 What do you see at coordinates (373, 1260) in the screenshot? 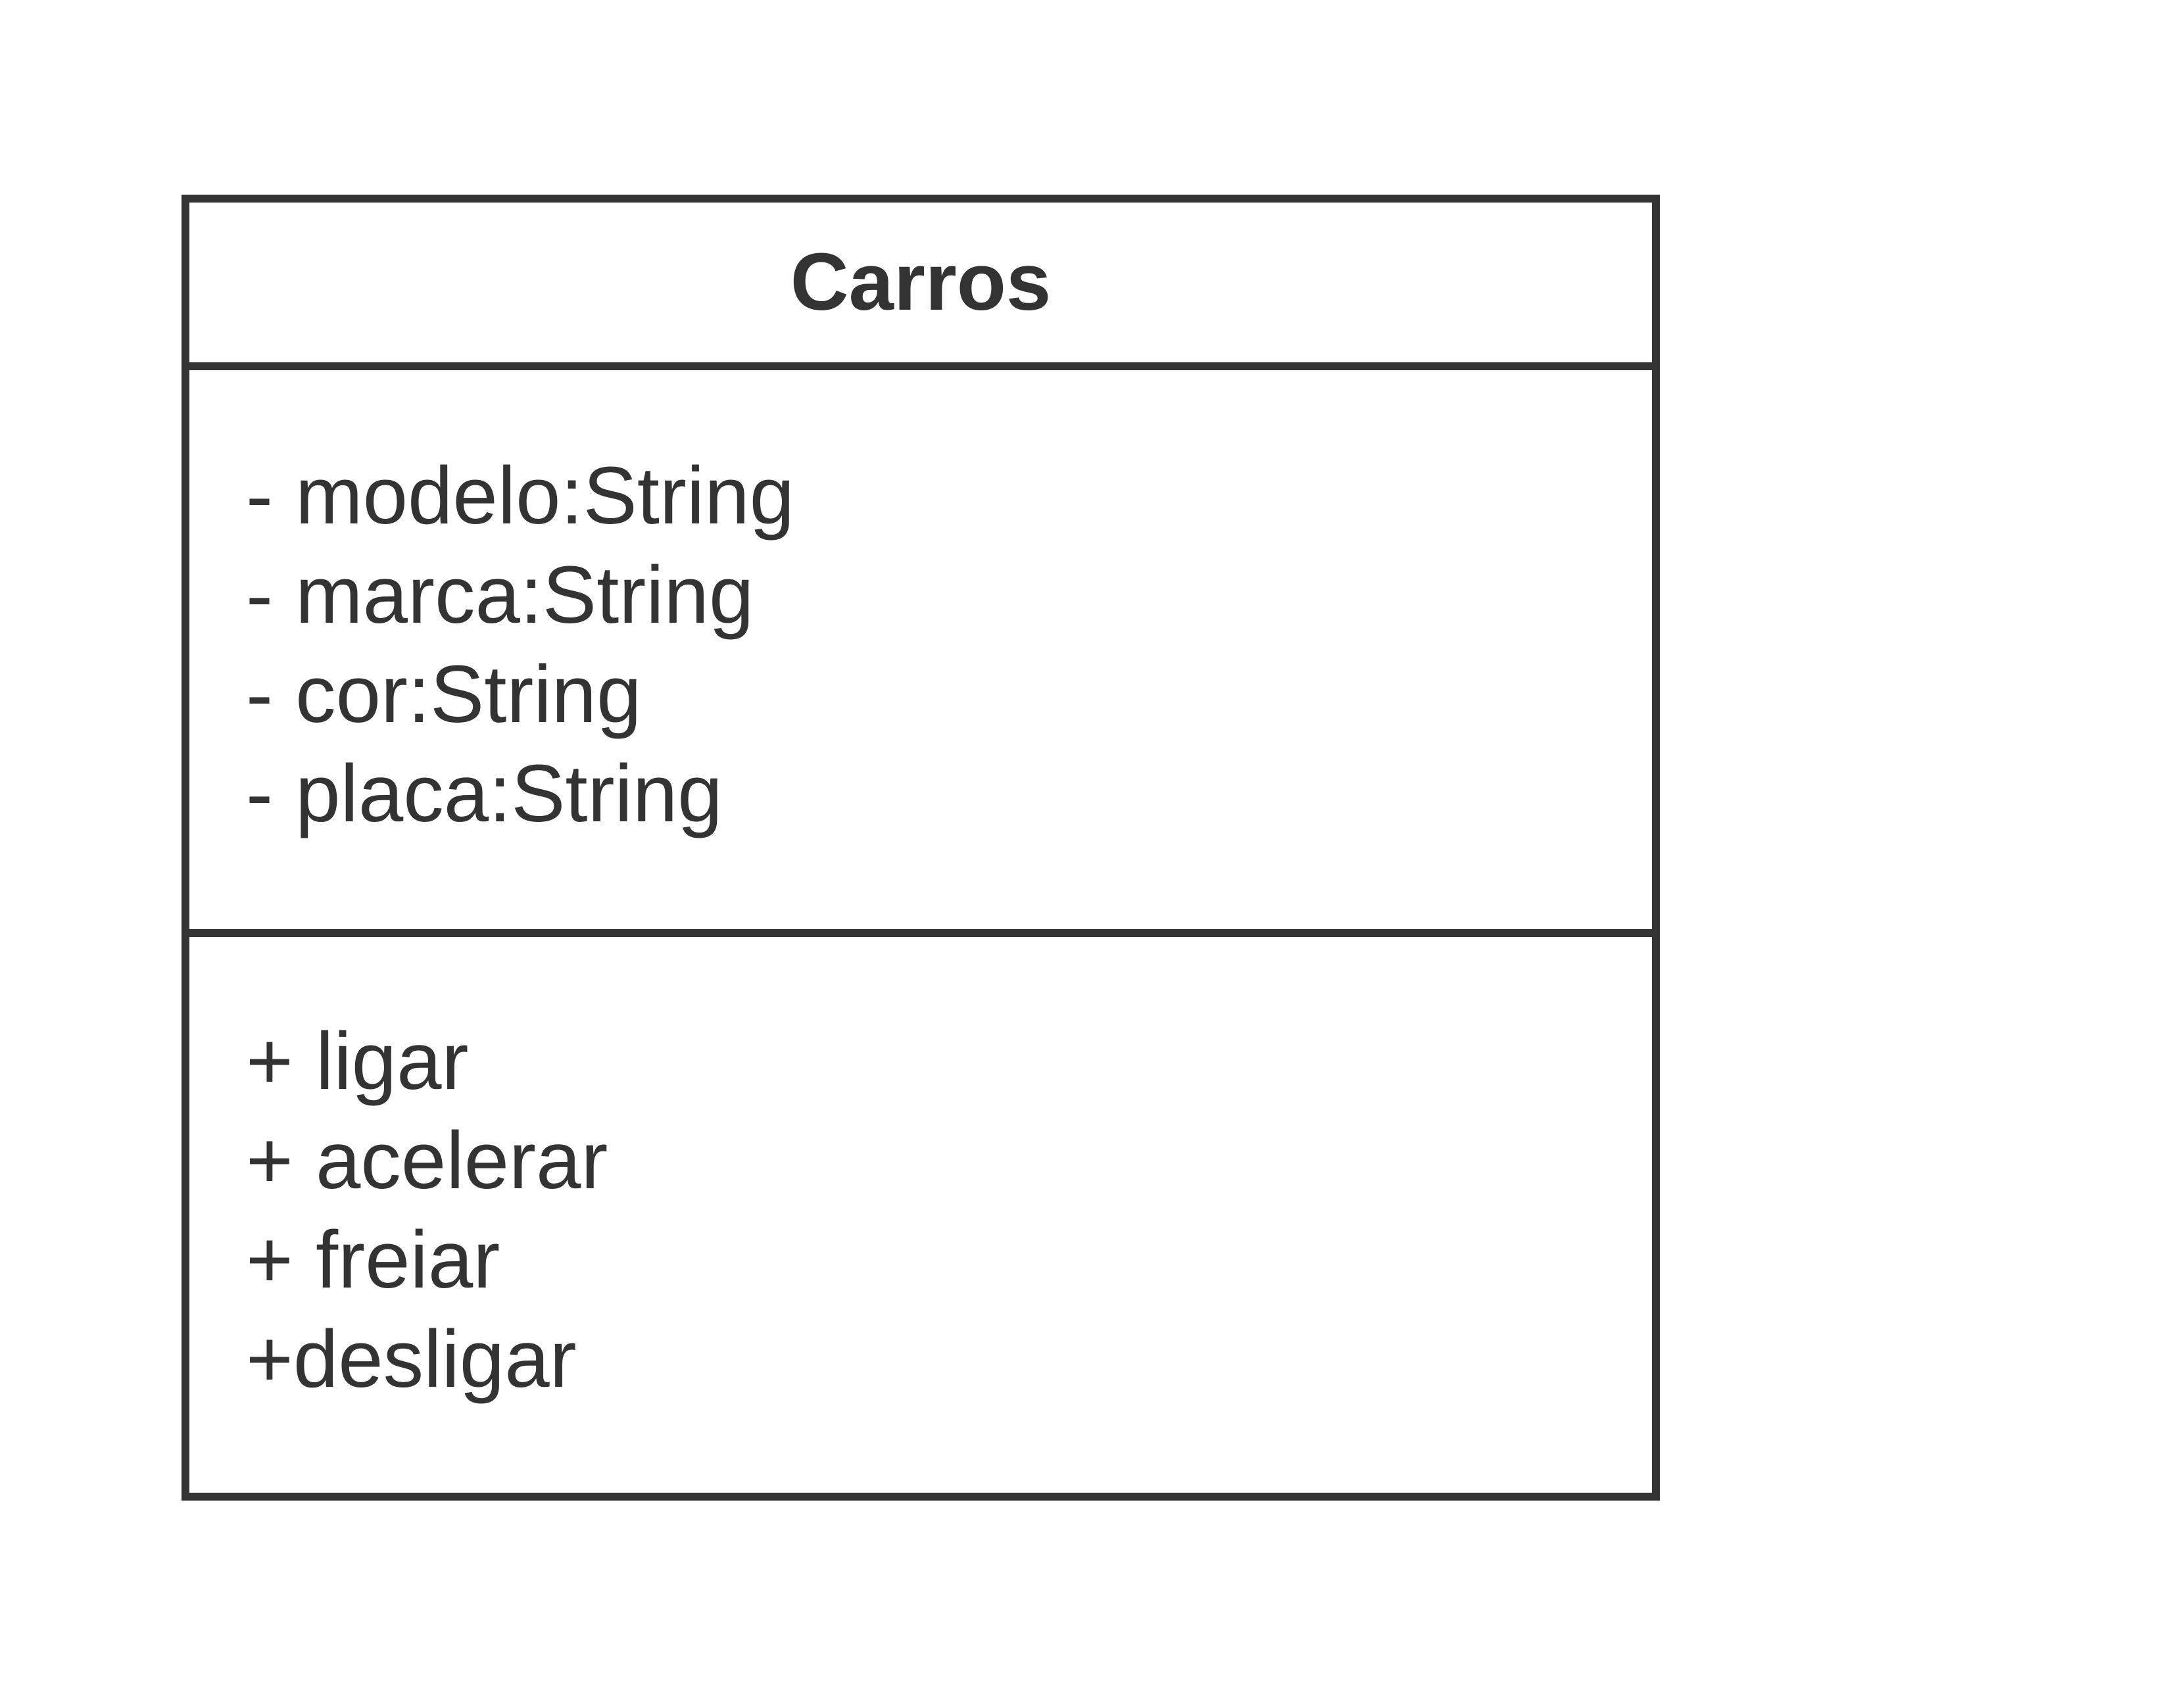
I see `operation-freiar: + freiar` at bounding box center [373, 1260].